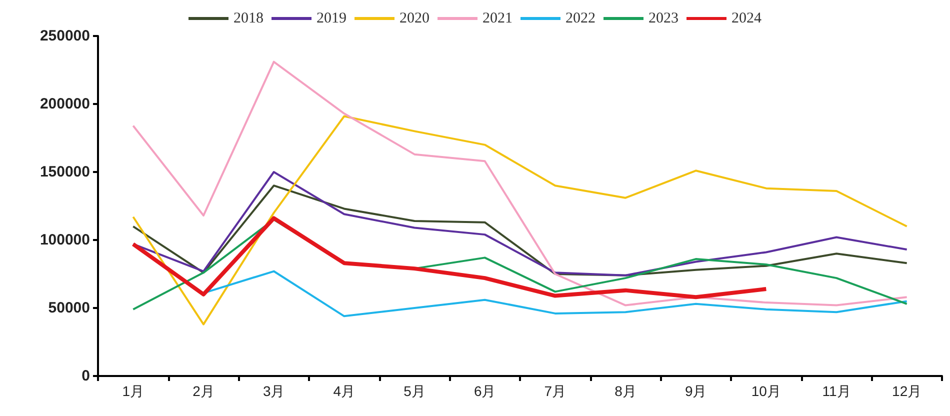 The width and height of the screenshot is (950, 416). What do you see at coordinates (695, 391) in the screenshot?
I see `x-tick-label: 9月` at bounding box center [695, 391].